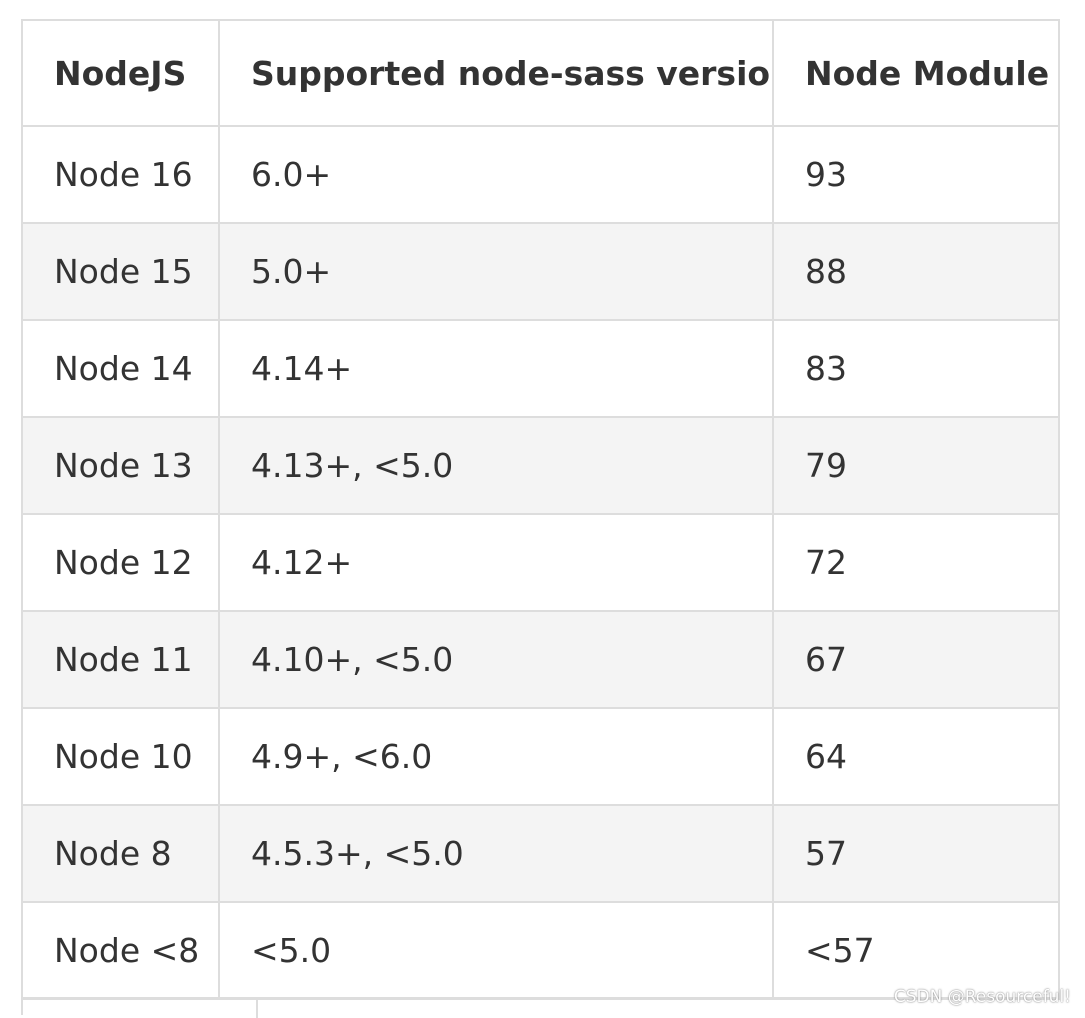 The height and width of the screenshot is (1018, 1085). What do you see at coordinates (496, 368) in the screenshot?
I see `cell-node-sass-version: 4.14+` at bounding box center [496, 368].